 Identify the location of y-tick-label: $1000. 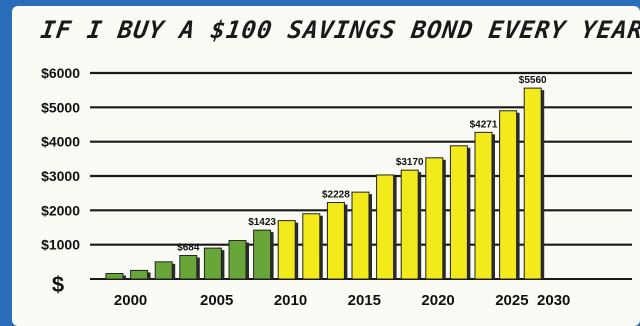
(60, 245).